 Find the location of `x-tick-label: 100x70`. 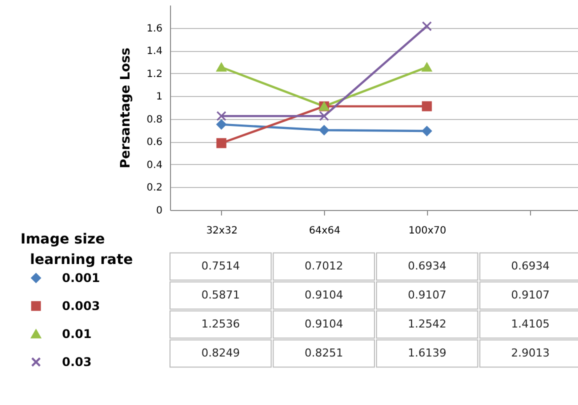

x-tick-label: 100x70 is located at coordinates (427, 231).